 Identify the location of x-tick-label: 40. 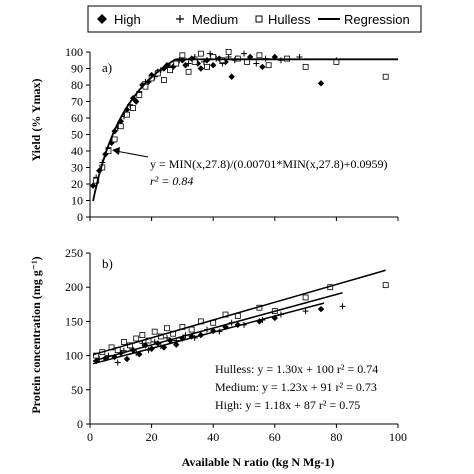
(213, 437).